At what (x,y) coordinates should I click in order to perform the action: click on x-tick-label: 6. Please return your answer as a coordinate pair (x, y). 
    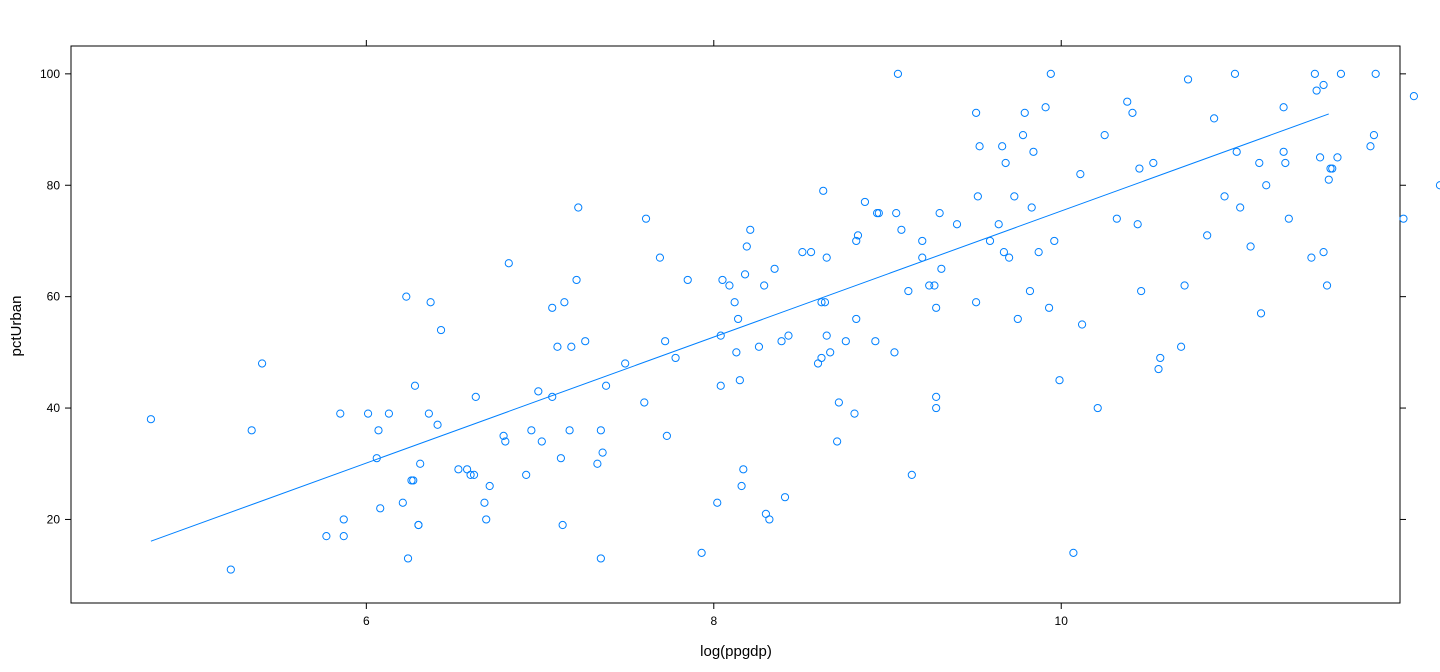
    Looking at the image, I should click on (366, 621).